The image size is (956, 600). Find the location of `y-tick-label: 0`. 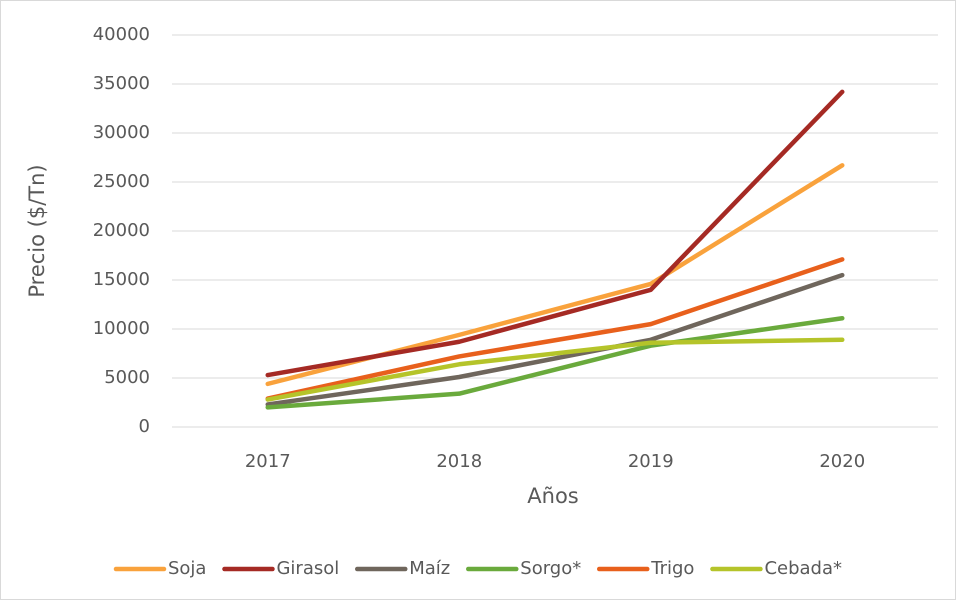

y-tick-label: 0 is located at coordinates (144, 426).